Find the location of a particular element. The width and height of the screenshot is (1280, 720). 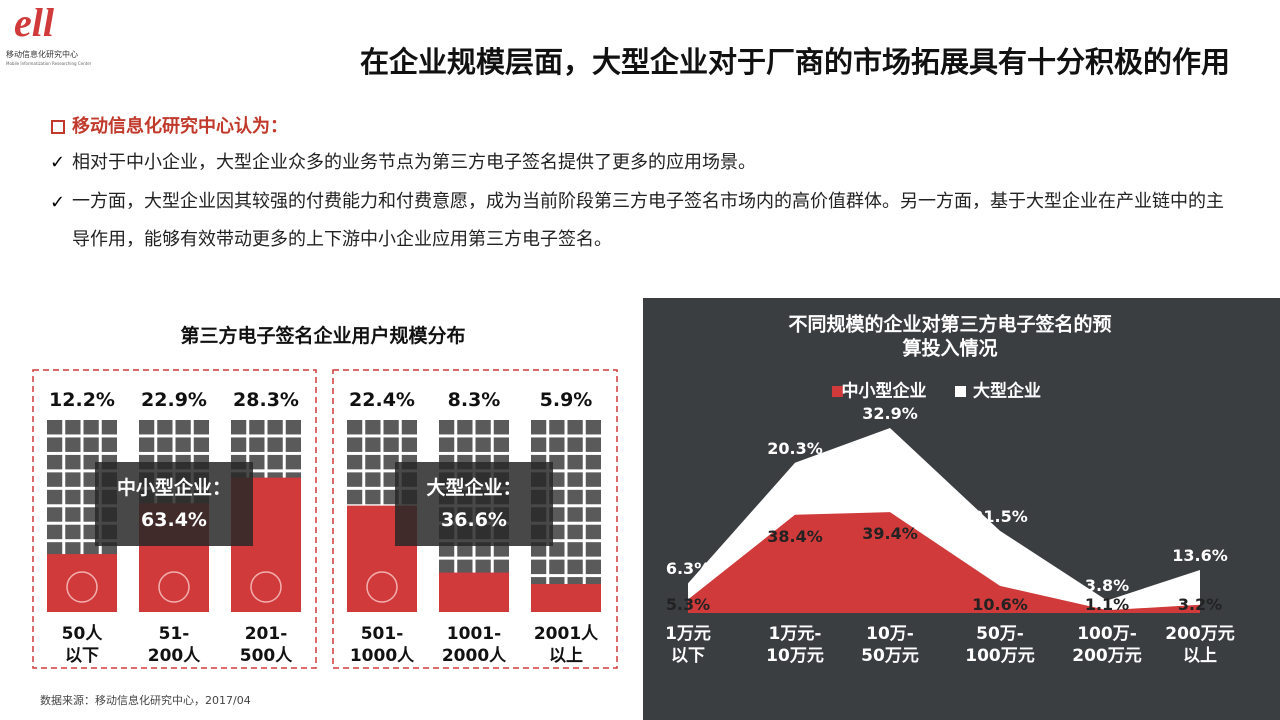

x-tick-label: 50万- 100万元 is located at coordinates (1000, 645).